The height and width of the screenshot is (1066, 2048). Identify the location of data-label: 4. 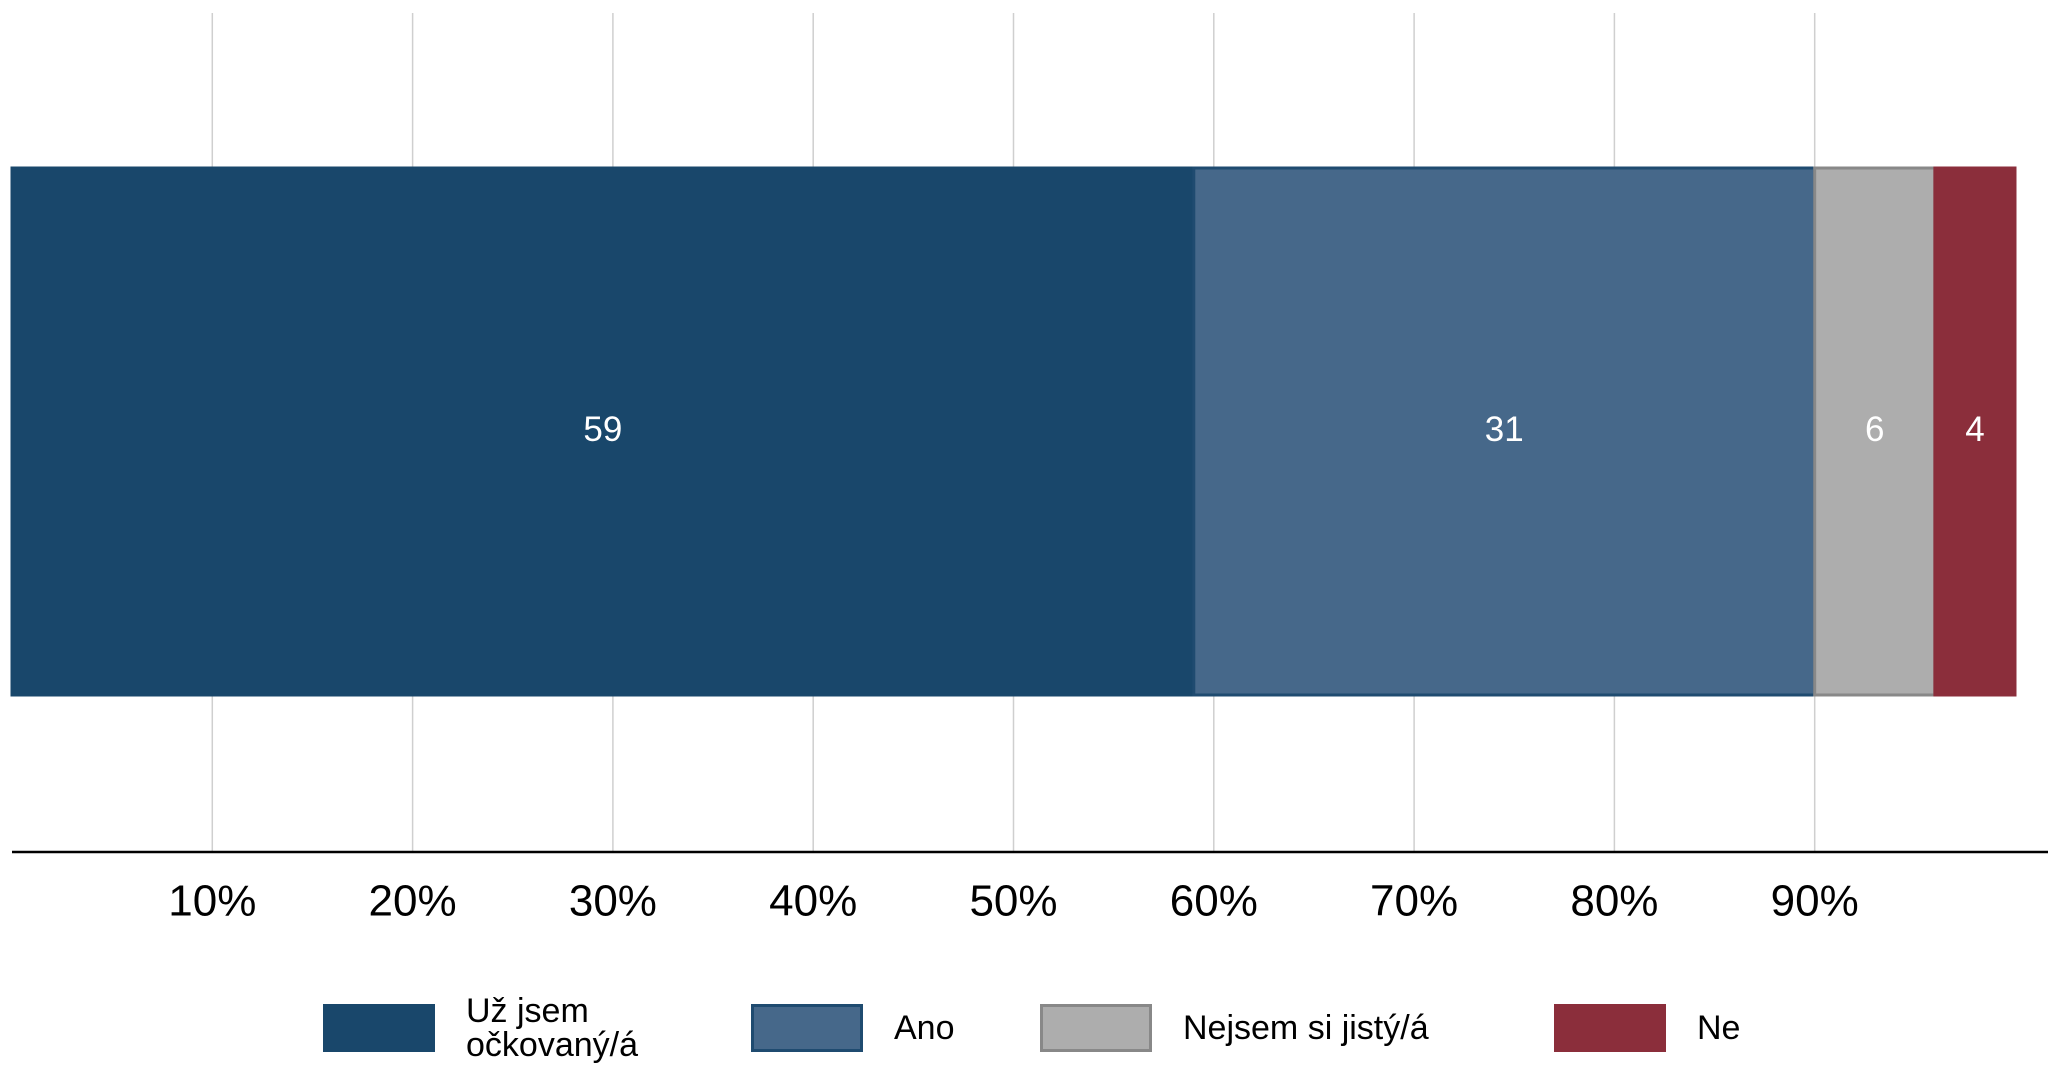
(1974, 429).